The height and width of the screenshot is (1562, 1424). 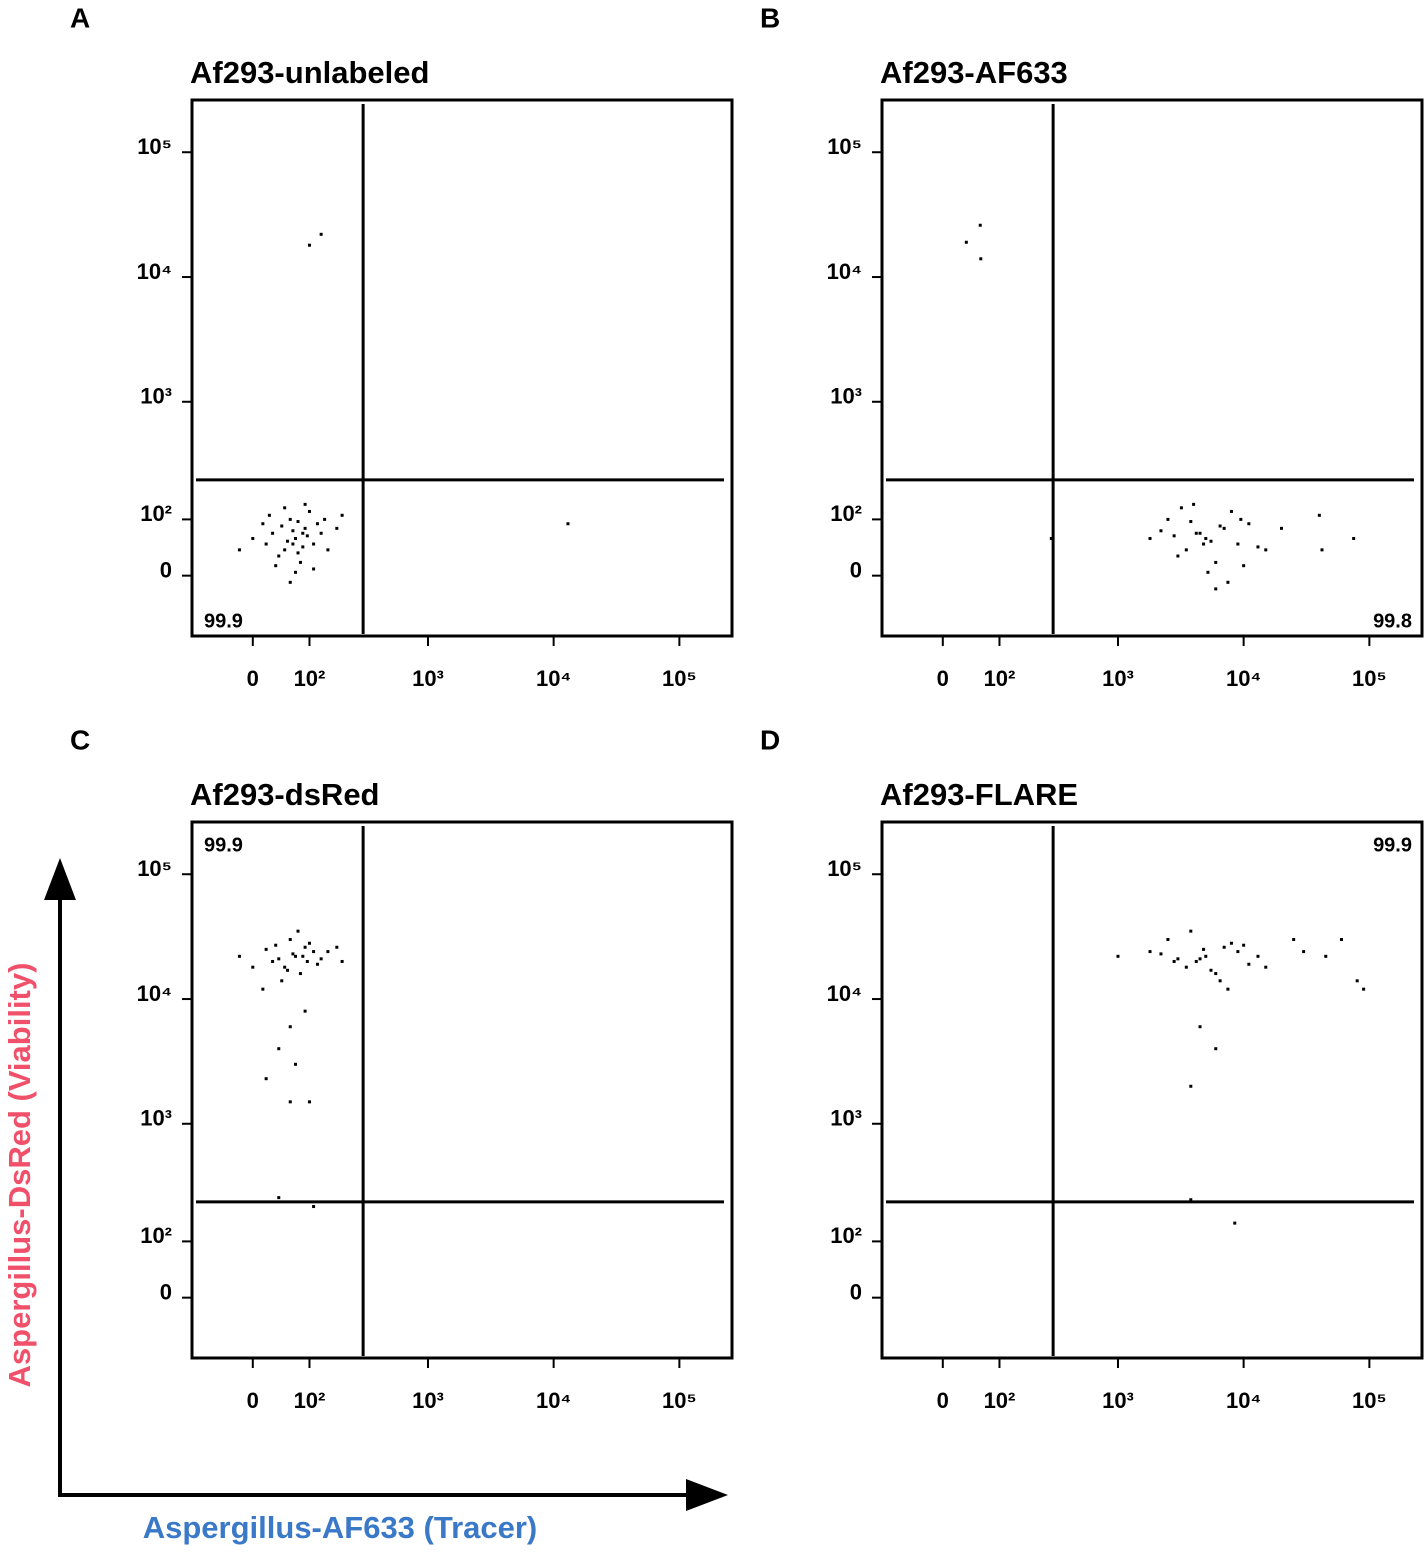 What do you see at coordinates (223, 621) in the screenshot?
I see `quadrant-percent: 99.9` at bounding box center [223, 621].